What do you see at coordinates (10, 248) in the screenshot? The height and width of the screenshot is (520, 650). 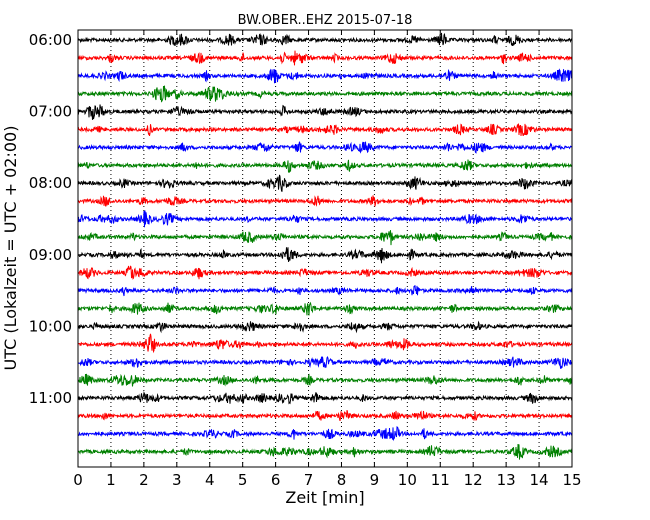 I see `y-axis-label: UTC (Lokalzeit = UTC + 02:00)` at bounding box center [10, 248].